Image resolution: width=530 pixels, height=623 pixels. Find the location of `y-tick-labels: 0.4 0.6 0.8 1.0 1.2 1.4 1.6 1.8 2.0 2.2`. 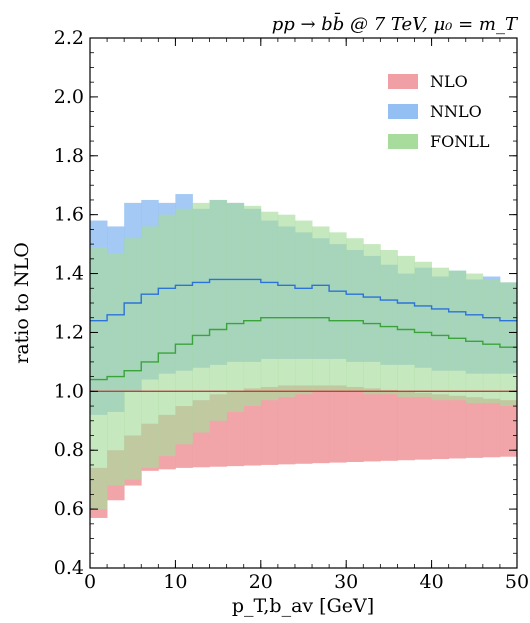

y-tick-labels: 0.4 0.6 0.8 1.0 1.2 1.4 1.6 1.8 2.0 2.2 is located at coordinates (69, 303).